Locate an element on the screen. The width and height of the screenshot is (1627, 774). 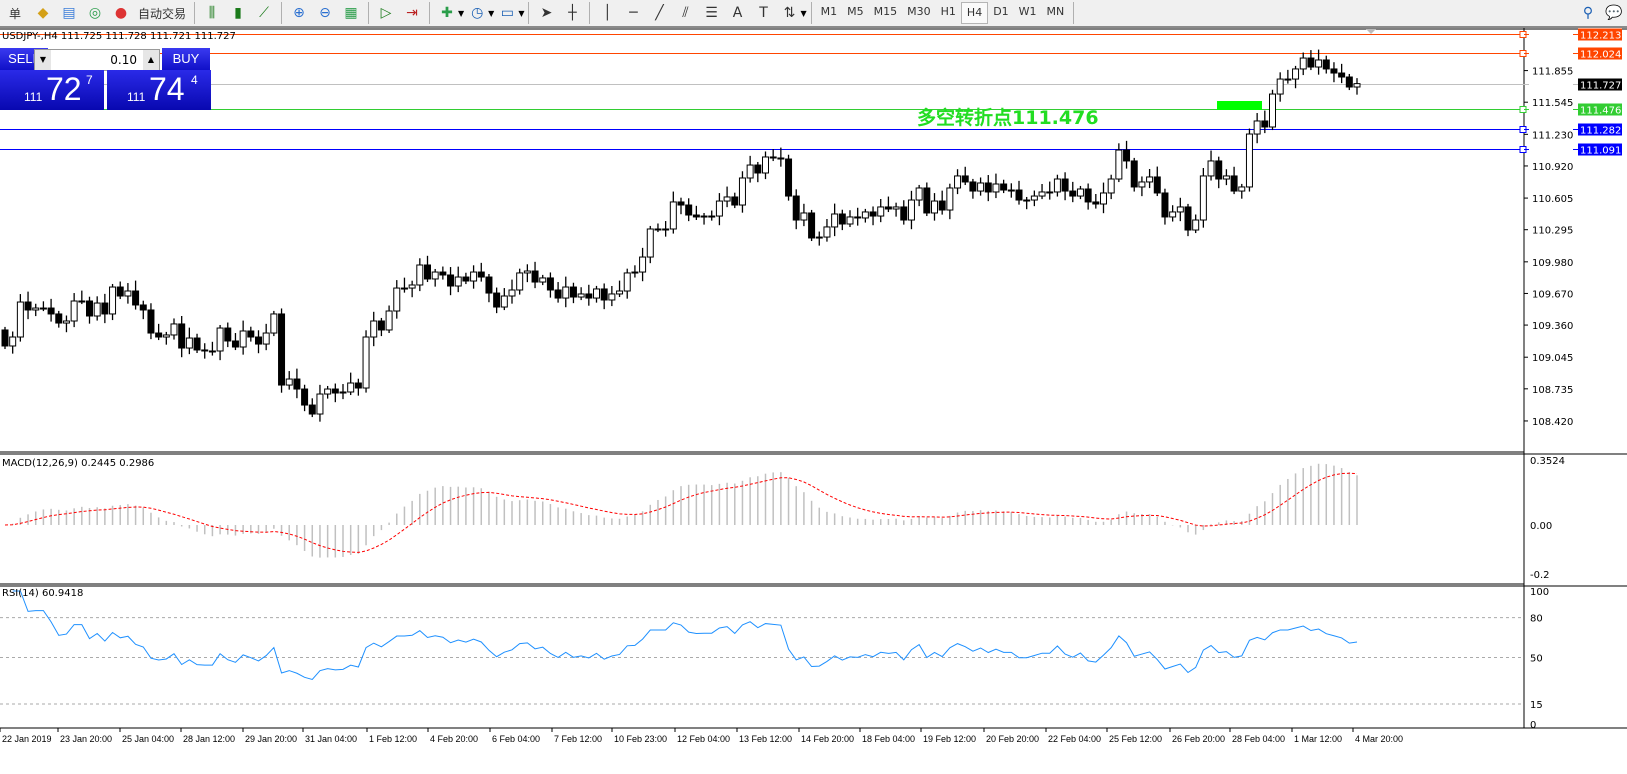
timeframe-h1: H1 is located at coordinates (948, 11).